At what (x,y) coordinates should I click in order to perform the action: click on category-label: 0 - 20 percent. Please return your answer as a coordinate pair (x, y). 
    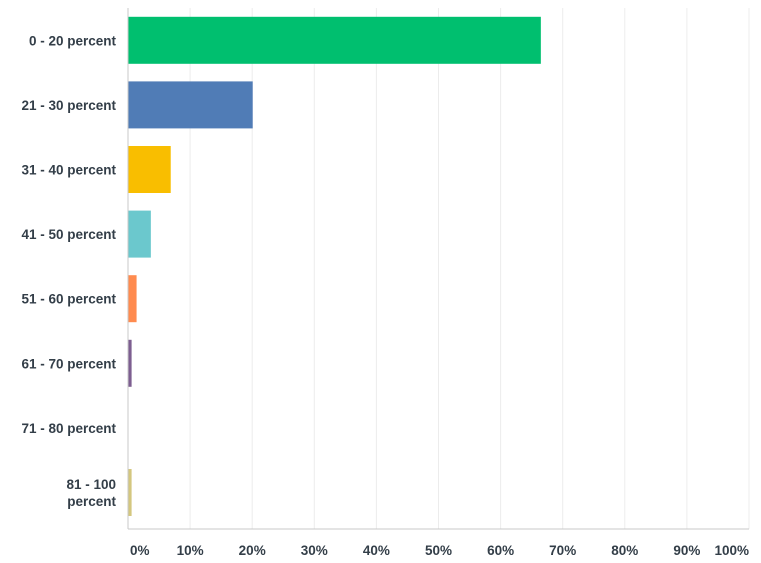
    Looking at the image, I should click on (73, 40).